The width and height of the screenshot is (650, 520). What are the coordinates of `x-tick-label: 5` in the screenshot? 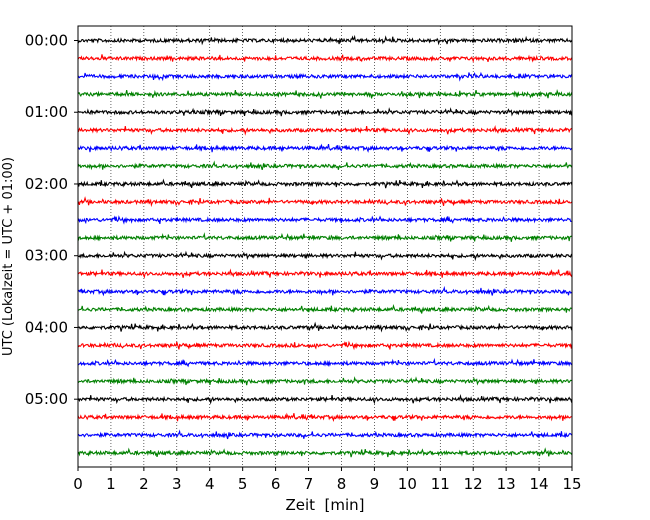 It's located at (243, 484).